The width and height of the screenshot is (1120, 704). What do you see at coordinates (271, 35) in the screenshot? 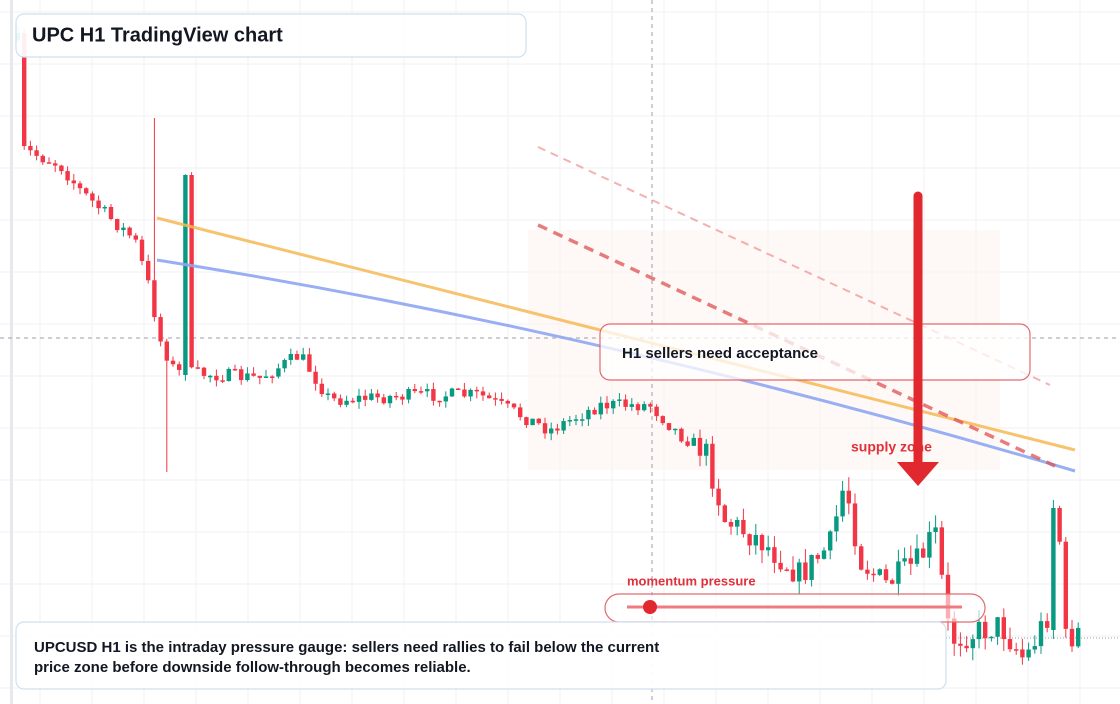
I see `title-box` at bounding box center [271, 35].